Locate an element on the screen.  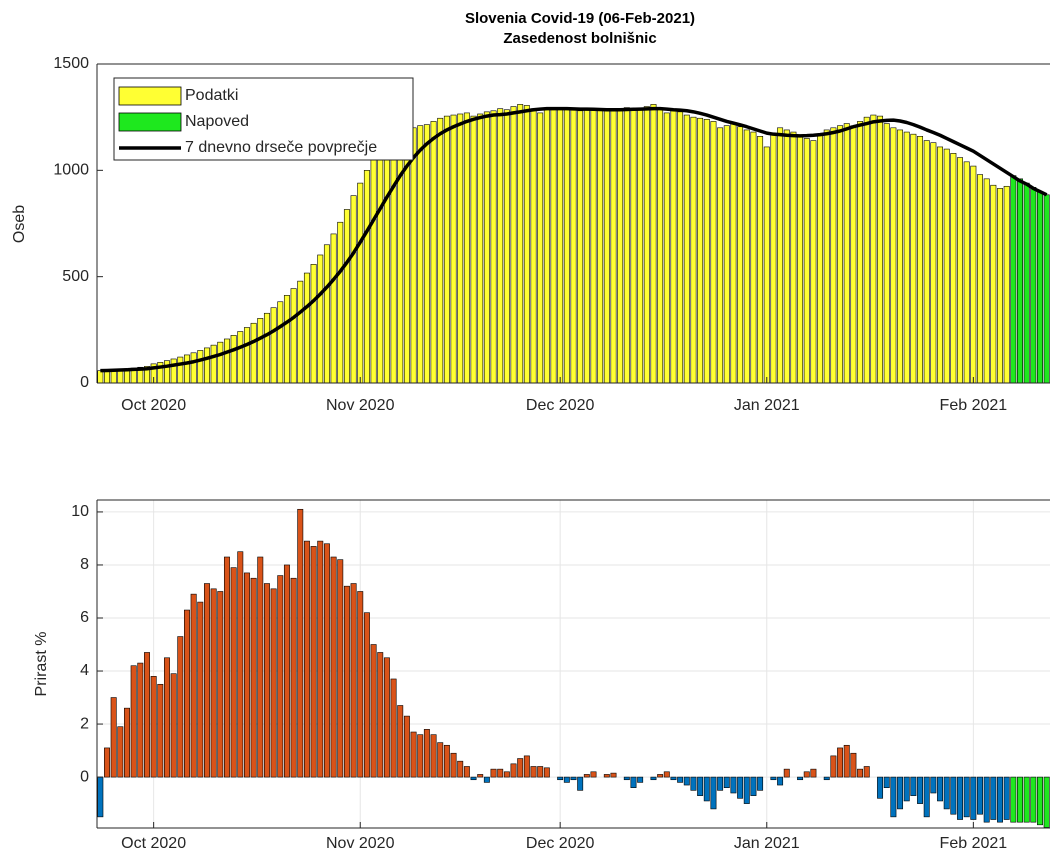
legend-swatch is located at coordinates (150, 96).